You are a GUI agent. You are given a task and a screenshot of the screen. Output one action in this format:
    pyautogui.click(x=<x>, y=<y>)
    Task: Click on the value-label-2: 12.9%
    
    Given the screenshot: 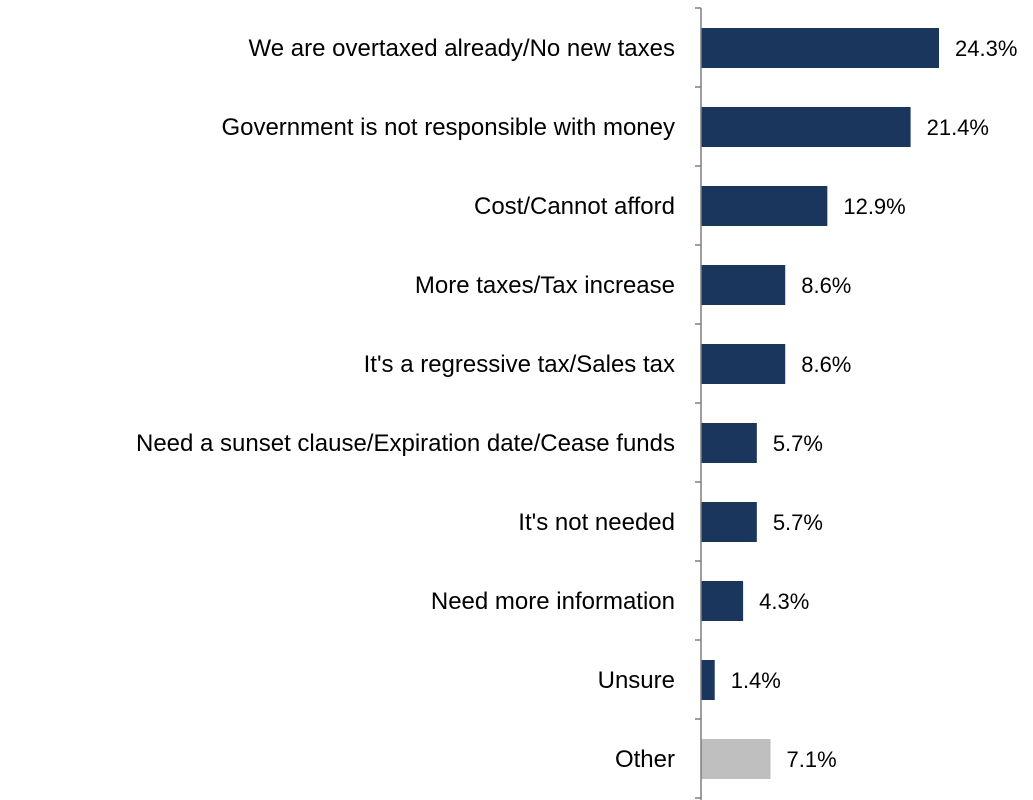 What is the action you would take?
    pyautogui.click(x=874, y=206)
    